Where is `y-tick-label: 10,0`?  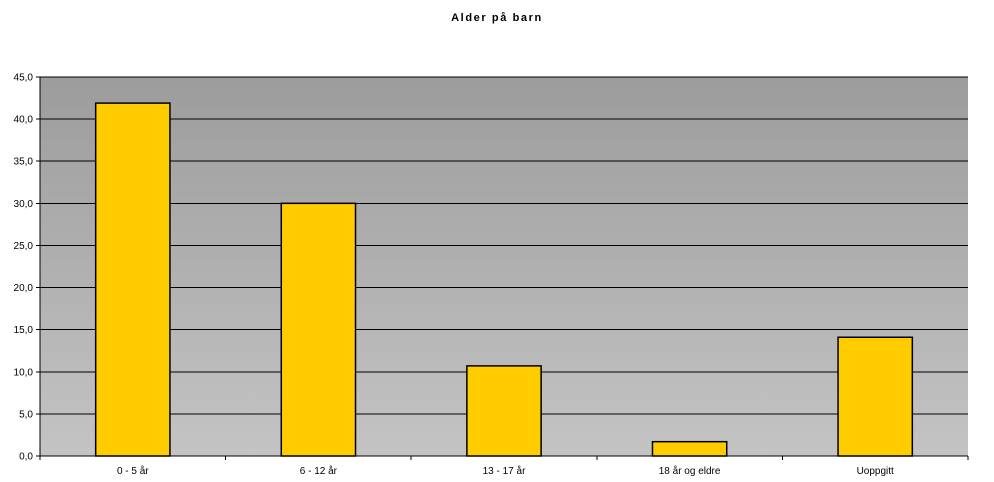 y-tick-label: 10,0 is located at coordinates (24, 372).